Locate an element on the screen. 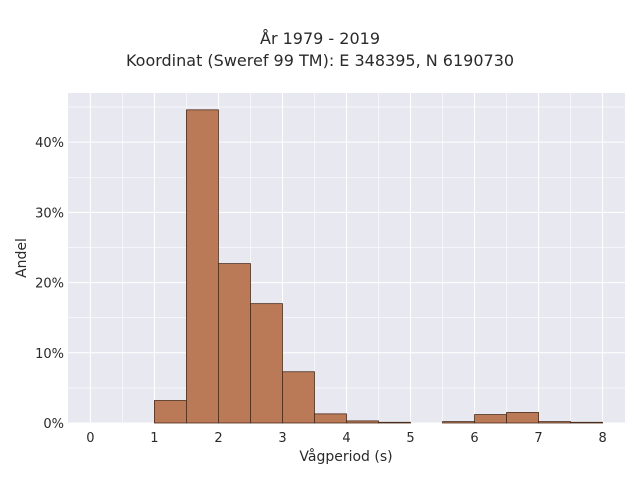  x-tick-label: 4 is located at coordinates (346, 438).